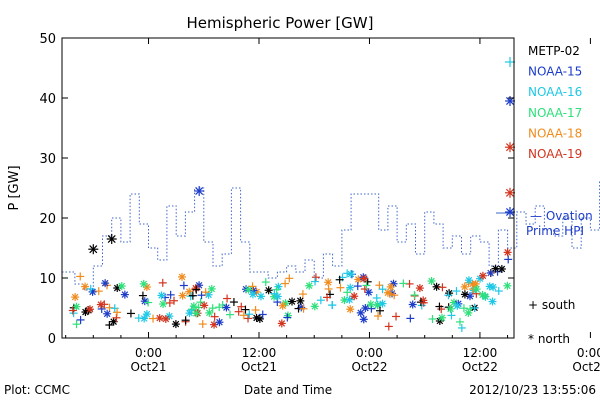 This screenshot has height=400, width=600. I want to click on legend-entry: NOAA-15, so click(555, 72).